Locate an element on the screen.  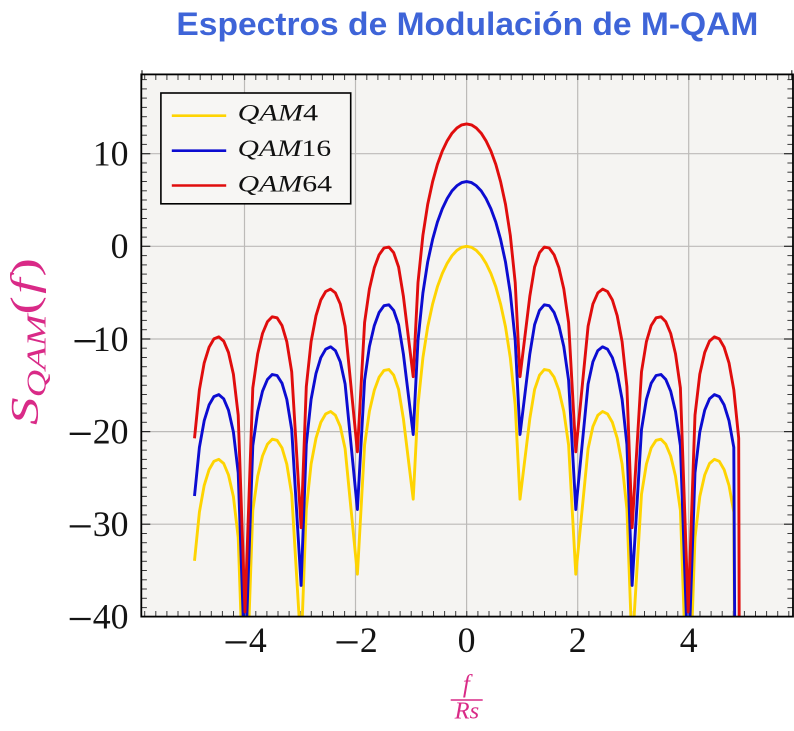
svg-text: 20 is located at coordinates (111, 431).